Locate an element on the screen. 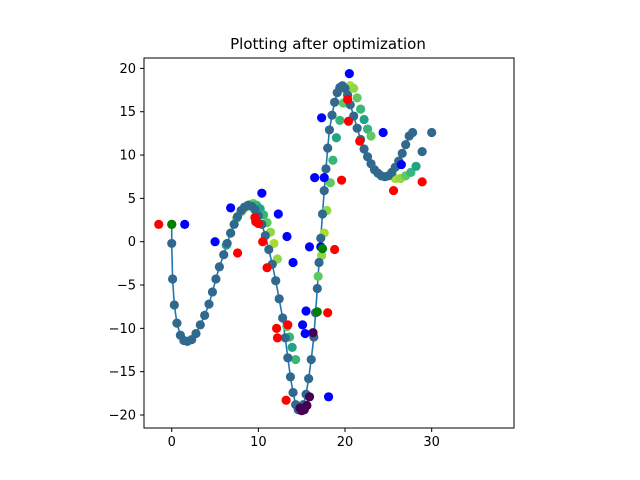 This screenshot has height=480, width=640. y-tick-label: 15 is located at coordinates (127, 112).